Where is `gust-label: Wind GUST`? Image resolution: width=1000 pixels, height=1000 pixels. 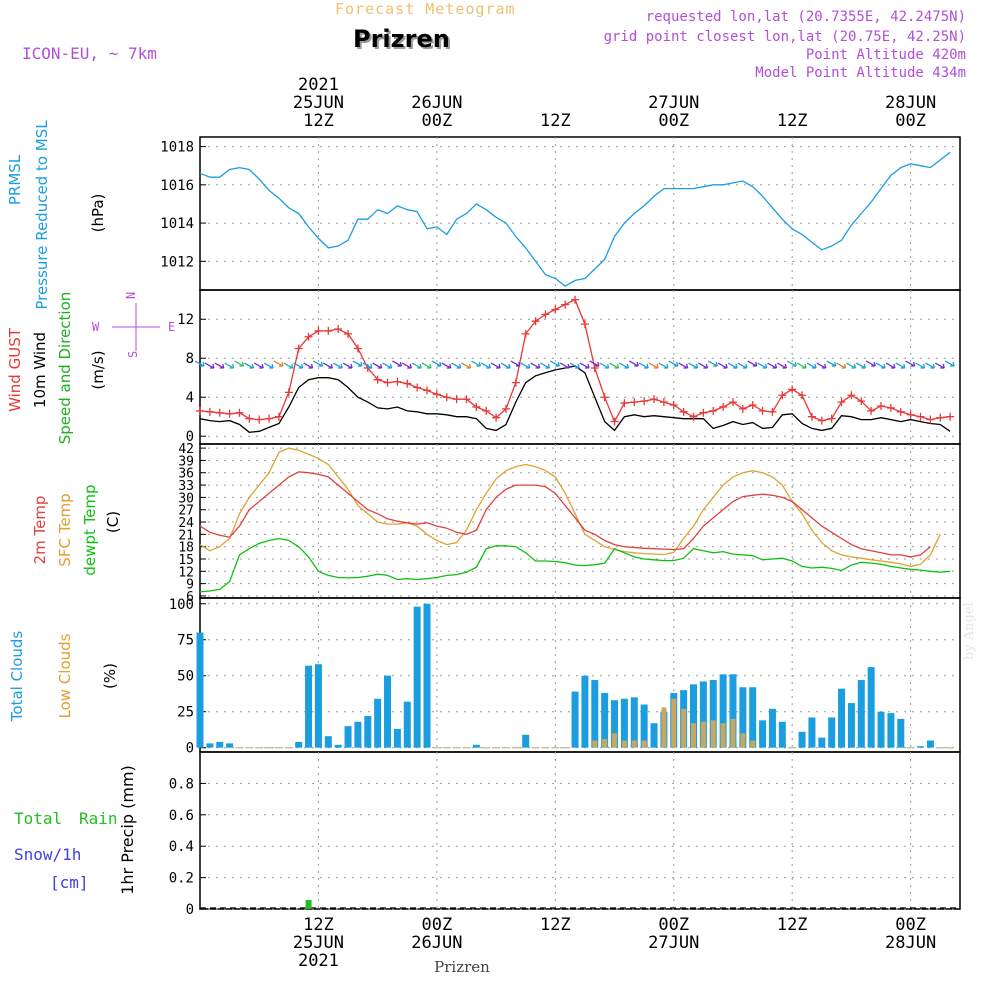
gust-label: Wind GUST is located at coordinates (15, 369).